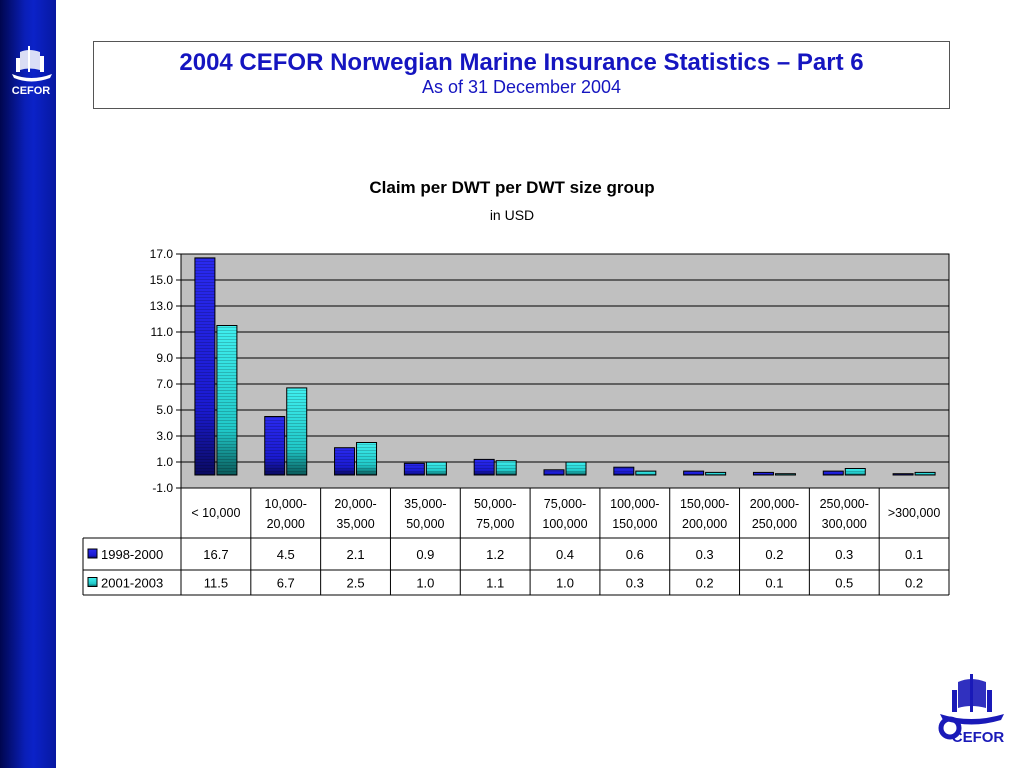 Image resolution: width=1024 pixels, height=768 pixels. I want to click on cefor-logo-bottom-icon: CEFOR, so click(971, 710).